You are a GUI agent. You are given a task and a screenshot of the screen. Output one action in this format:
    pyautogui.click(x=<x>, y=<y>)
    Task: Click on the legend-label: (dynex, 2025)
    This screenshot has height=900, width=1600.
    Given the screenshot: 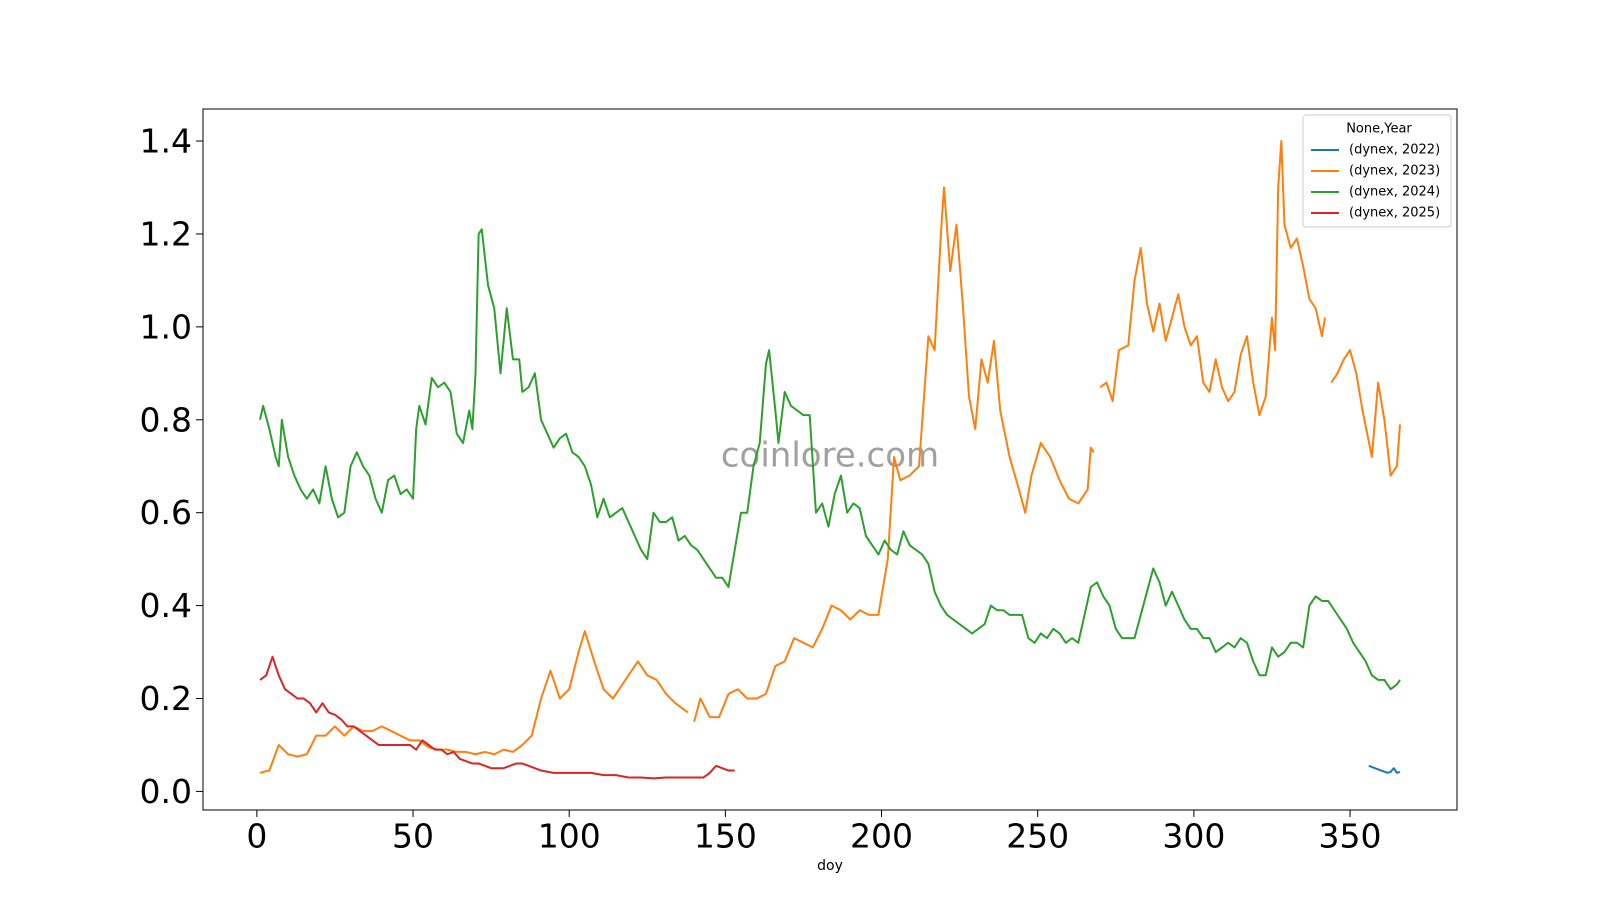 What is the action you would take?
    pyautogui.click(x=1394, y=213)
    